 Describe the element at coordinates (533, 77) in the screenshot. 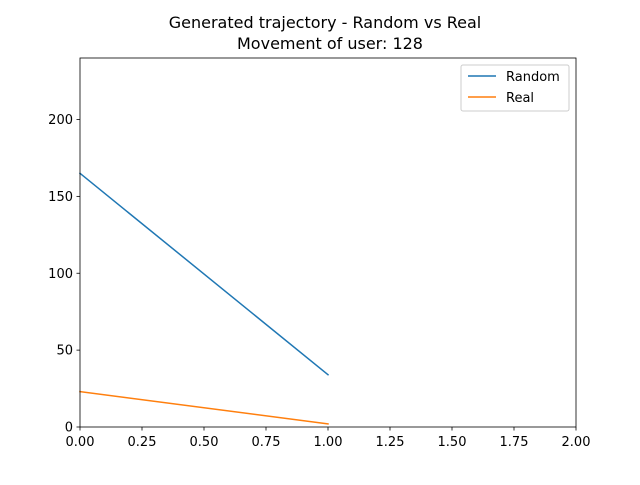

I see `legend-label-random: Random` at that location.